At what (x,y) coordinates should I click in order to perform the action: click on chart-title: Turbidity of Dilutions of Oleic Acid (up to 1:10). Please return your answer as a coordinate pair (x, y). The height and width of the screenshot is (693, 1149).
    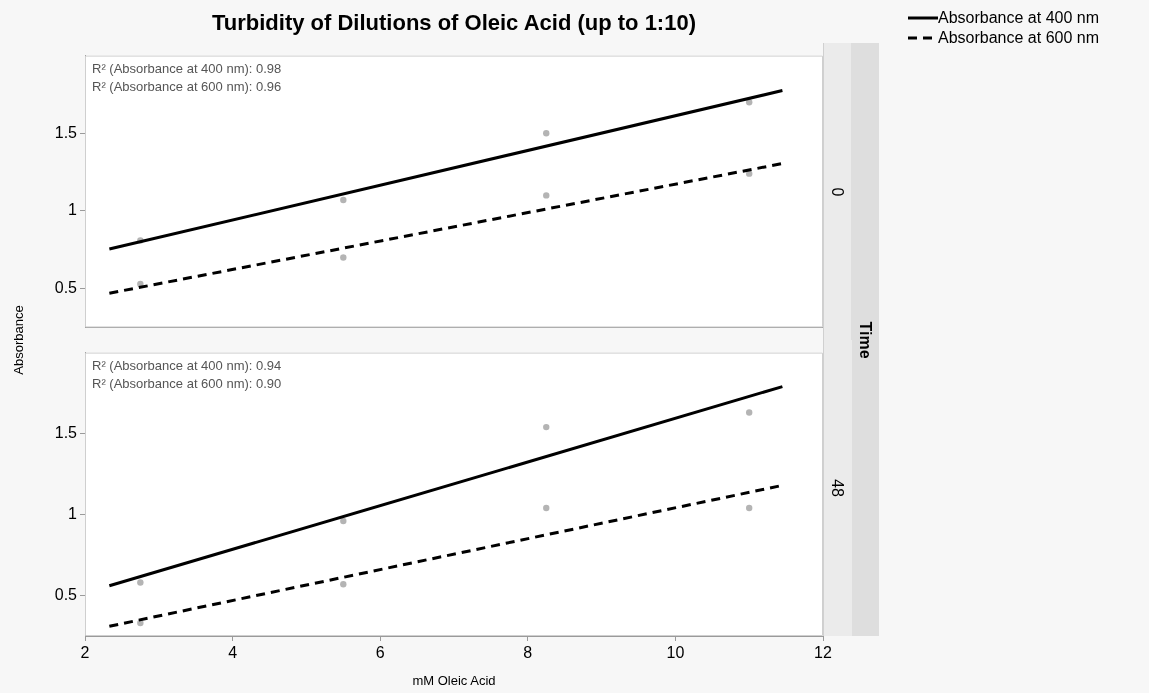
    Looking at the image, I should click on (454, 23).